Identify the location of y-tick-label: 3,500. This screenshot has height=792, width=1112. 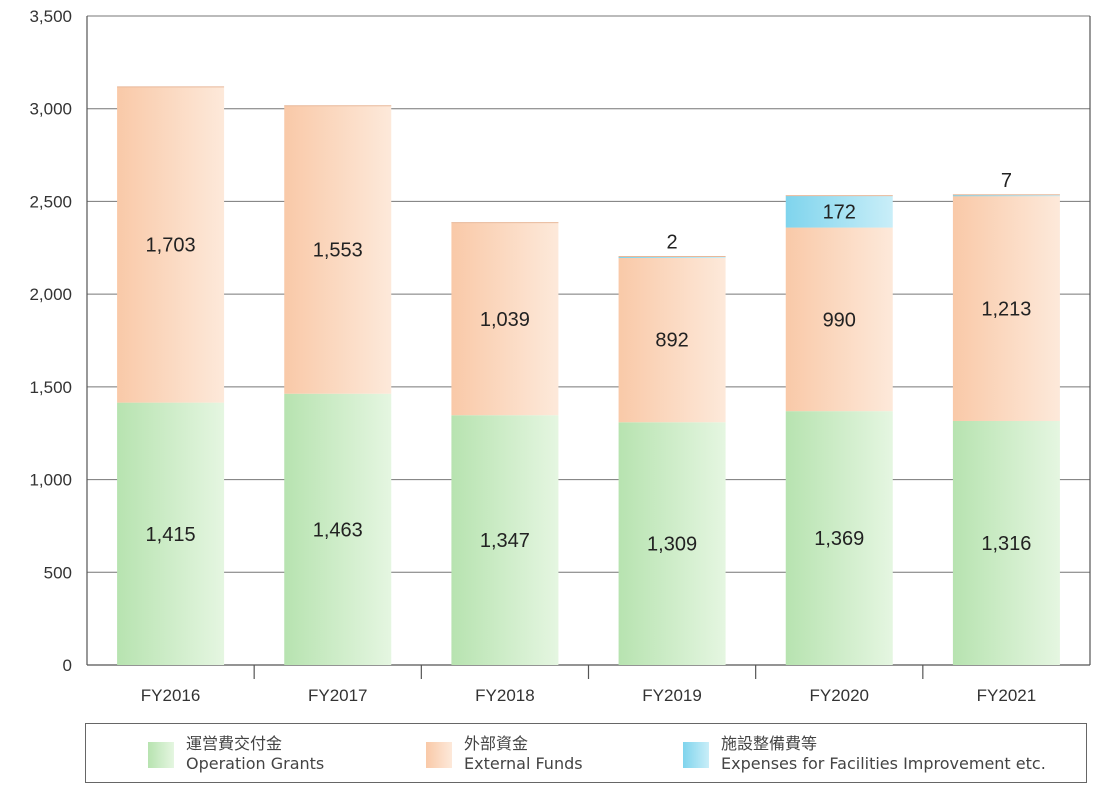
(50, 16).